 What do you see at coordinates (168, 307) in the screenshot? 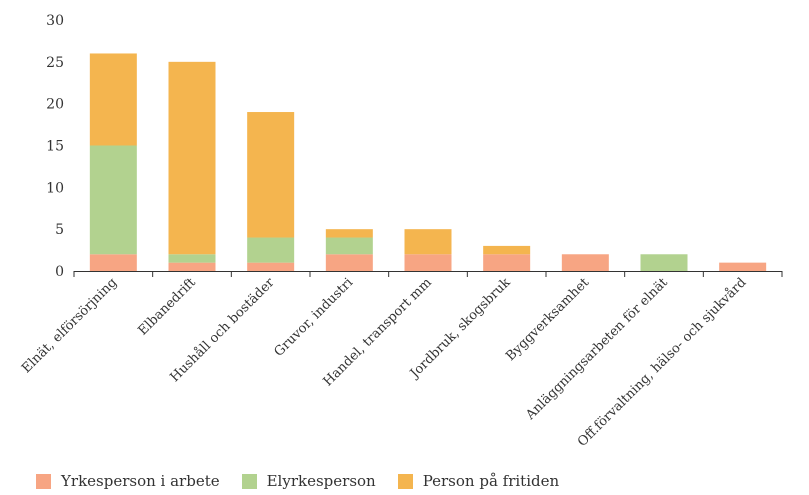
I see `x-category-label: Elbanedrift` at bounding box center [168, 307].